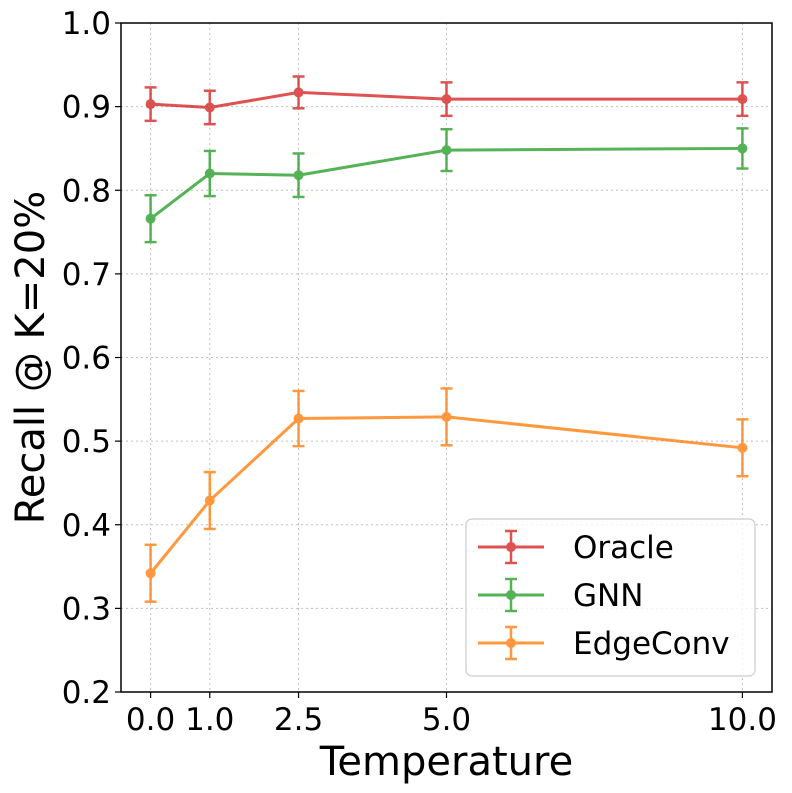  What do you see at coordinates (209, 720) in the screenshot?
I see `x-tick-label: 1.0` at bounding box center [209, 720].